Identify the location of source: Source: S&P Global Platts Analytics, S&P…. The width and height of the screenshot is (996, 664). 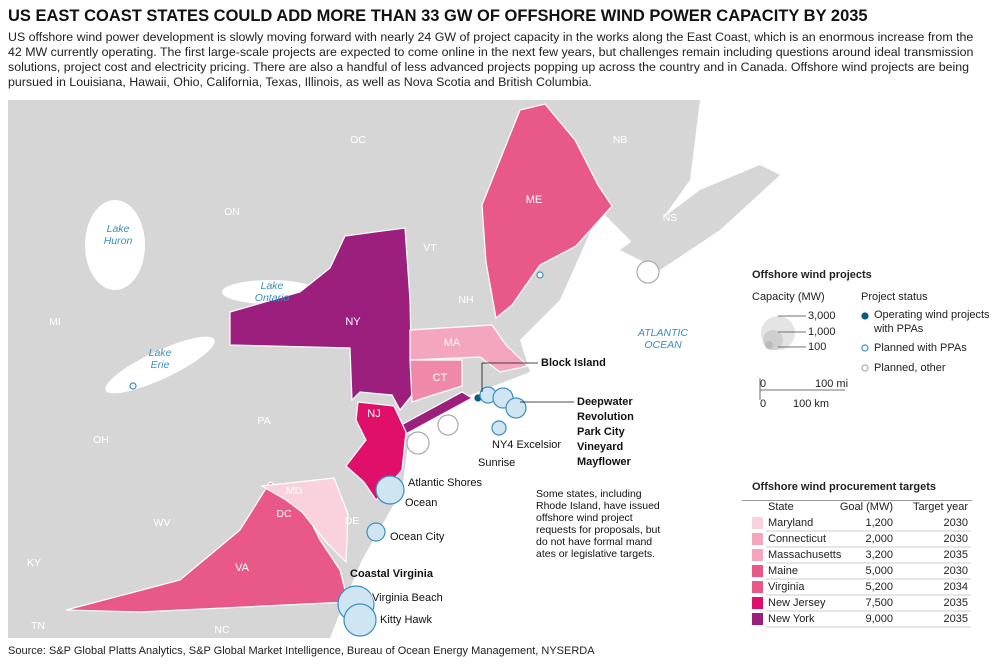
(301, 651).